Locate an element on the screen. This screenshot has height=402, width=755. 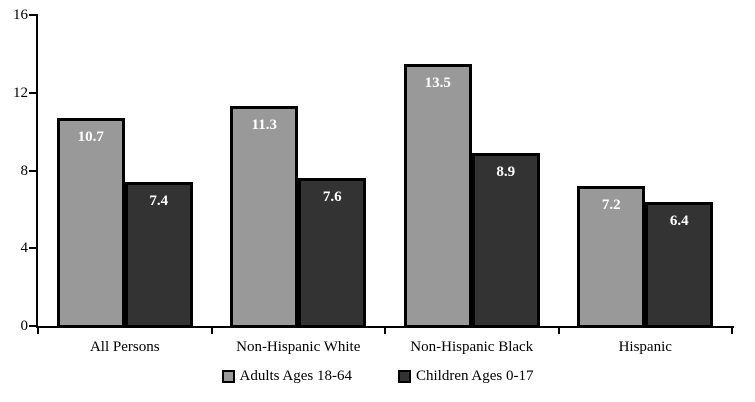
x-category-label-non-hispanic-white: Non-Hispanic White is located at coordinates (298, 347).